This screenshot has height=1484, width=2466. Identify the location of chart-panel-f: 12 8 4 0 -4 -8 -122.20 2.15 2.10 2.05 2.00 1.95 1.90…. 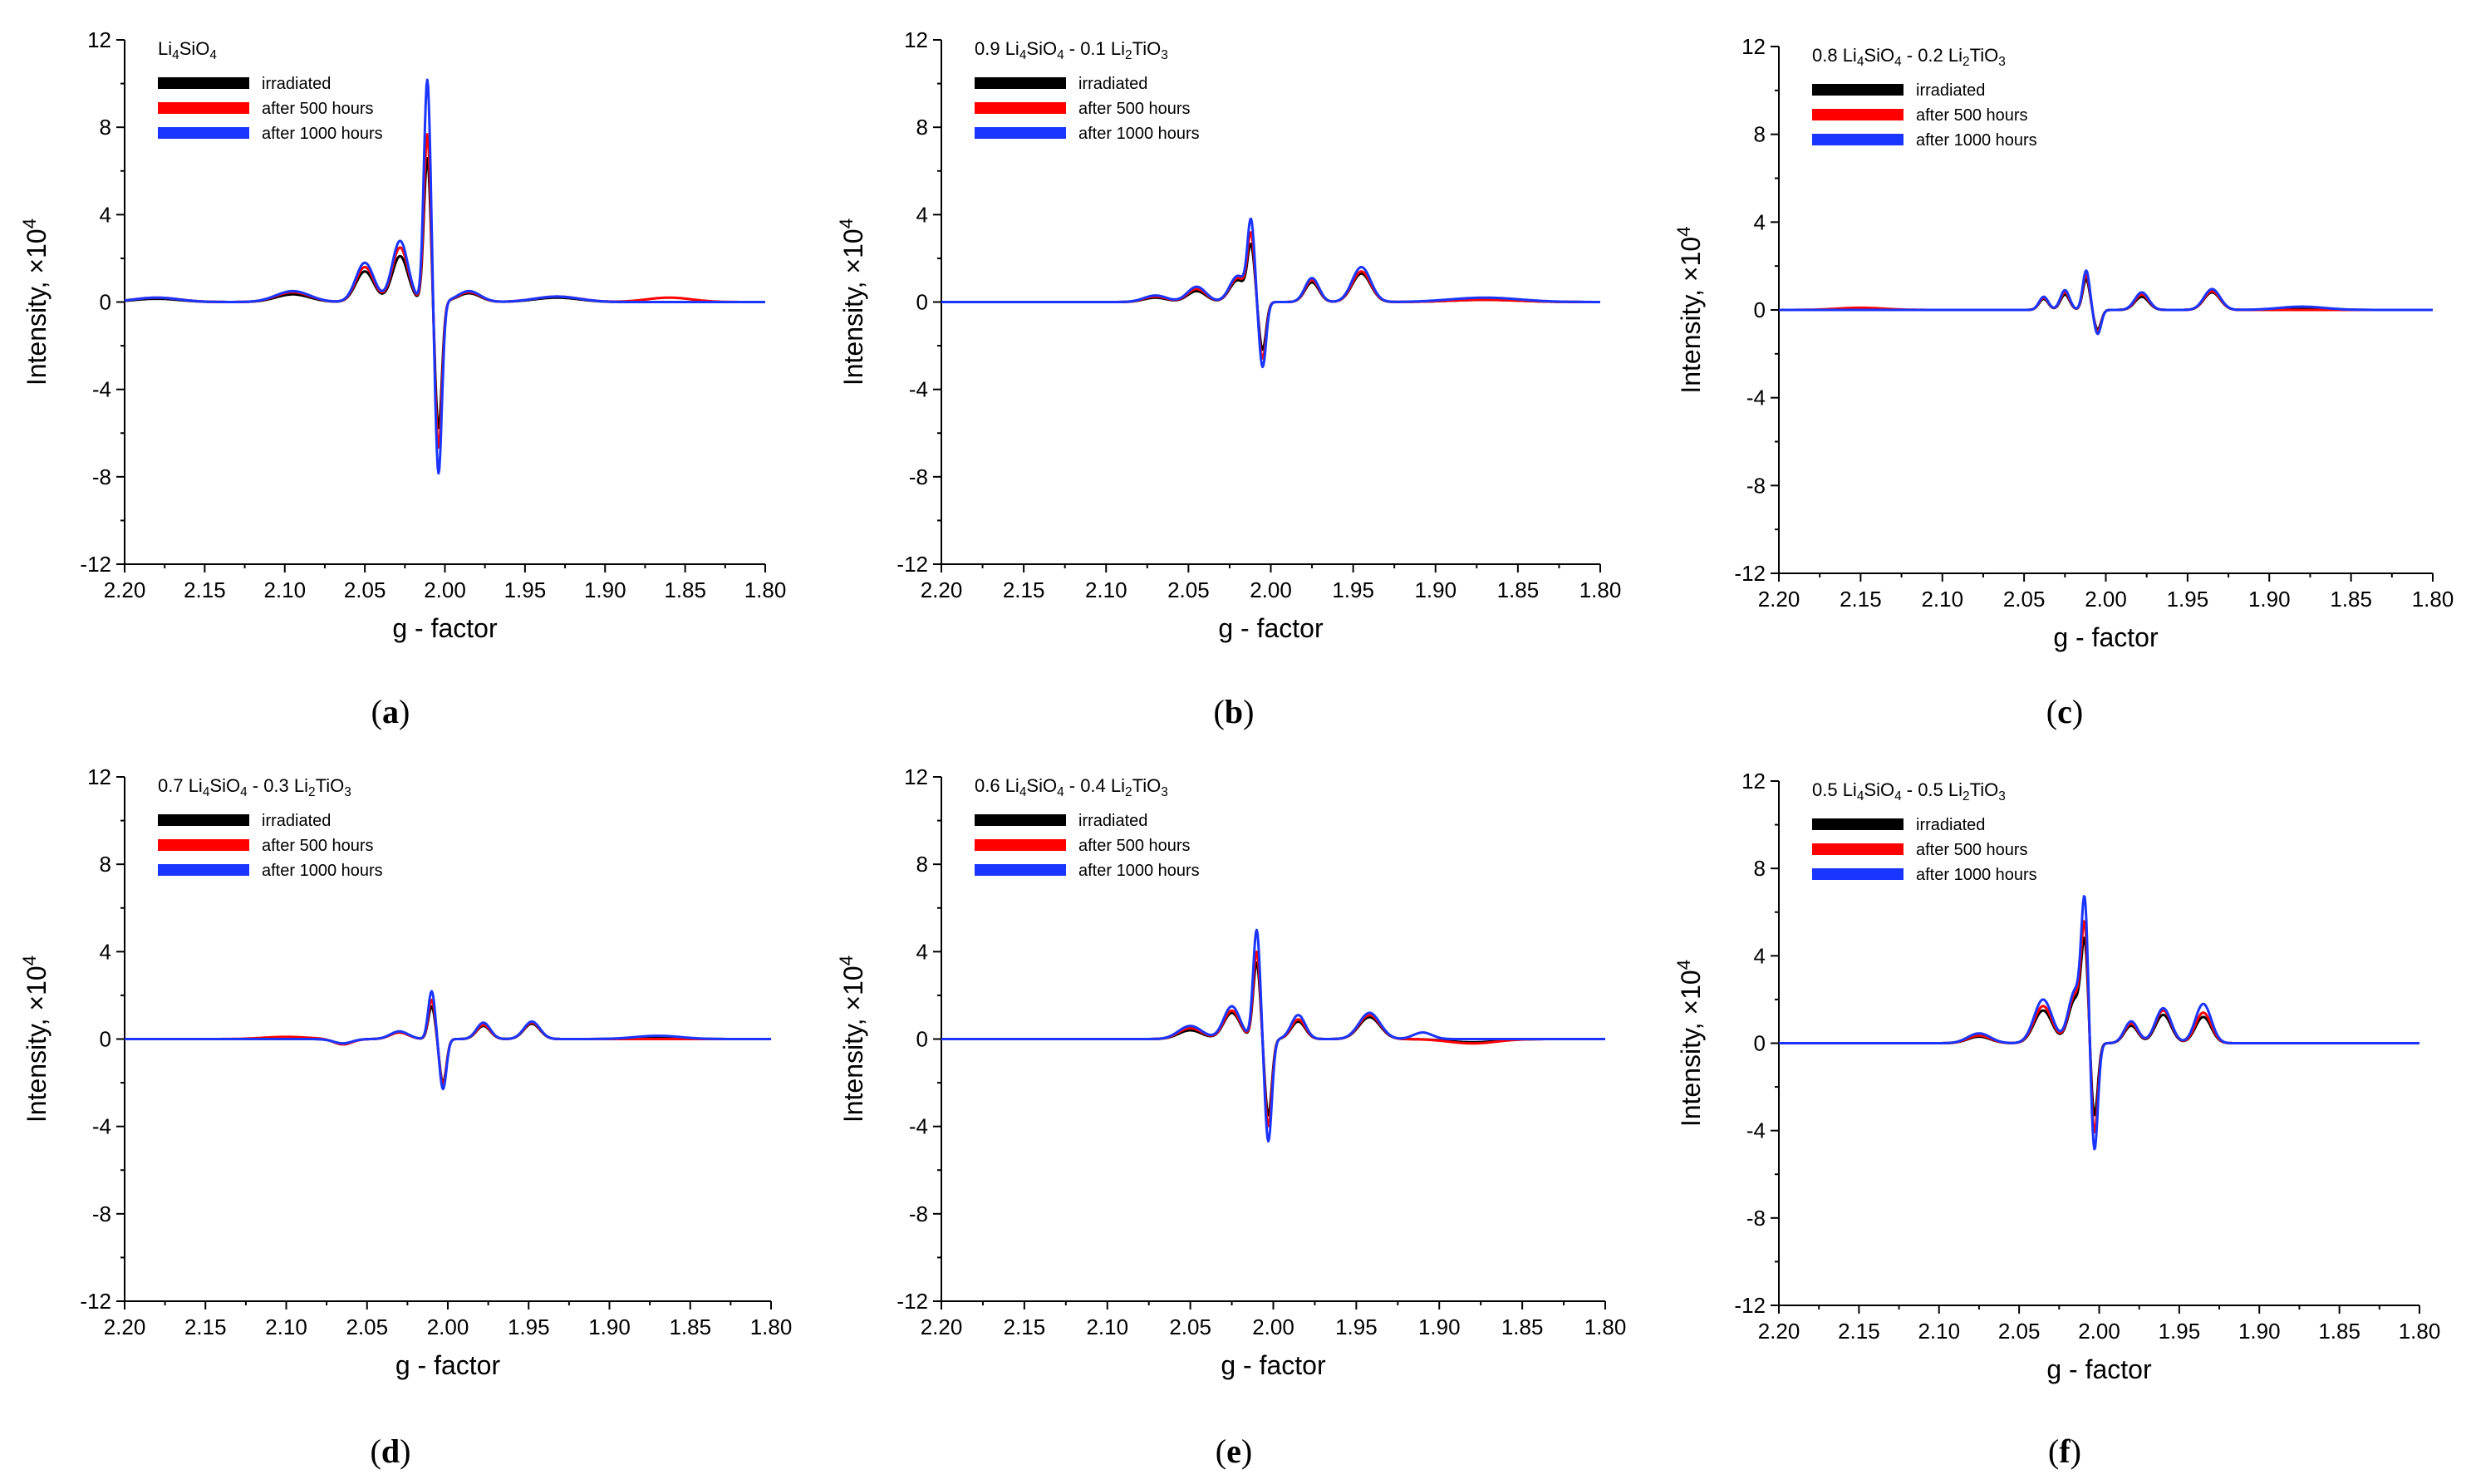
(2056, 1119).